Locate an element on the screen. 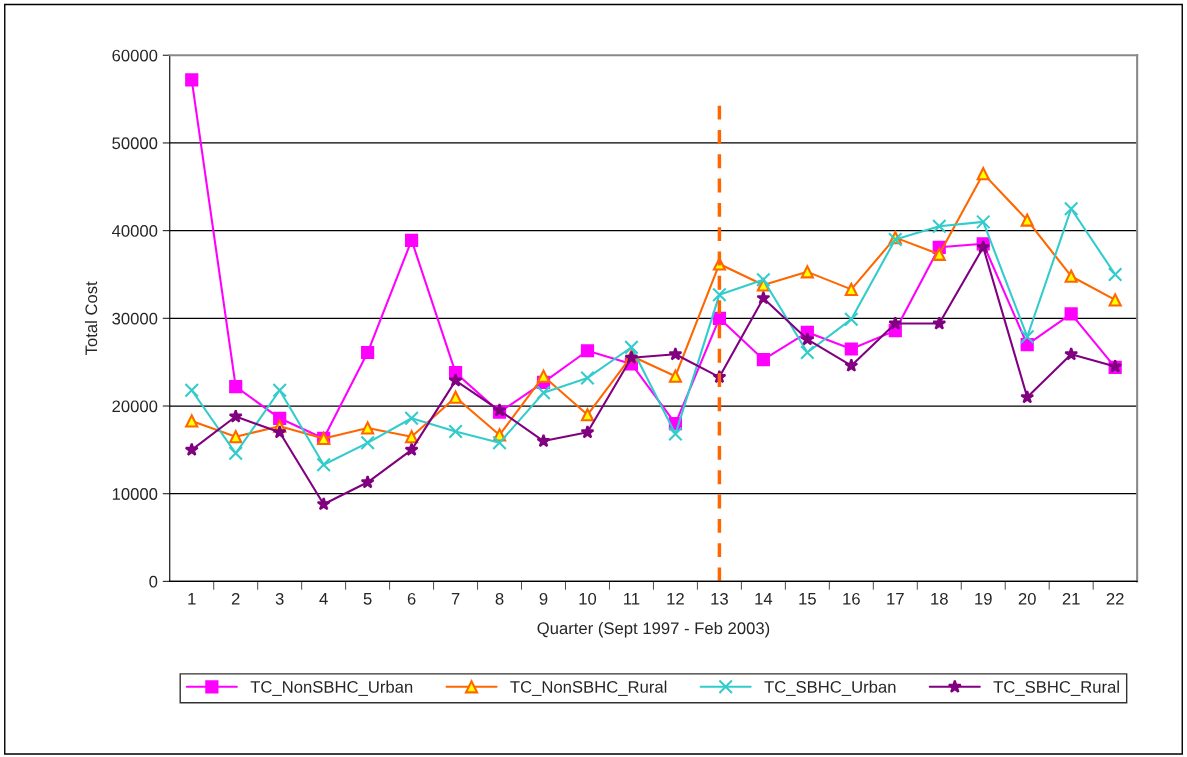  x-tick-label: 9 is located at coordinates (543, 598).